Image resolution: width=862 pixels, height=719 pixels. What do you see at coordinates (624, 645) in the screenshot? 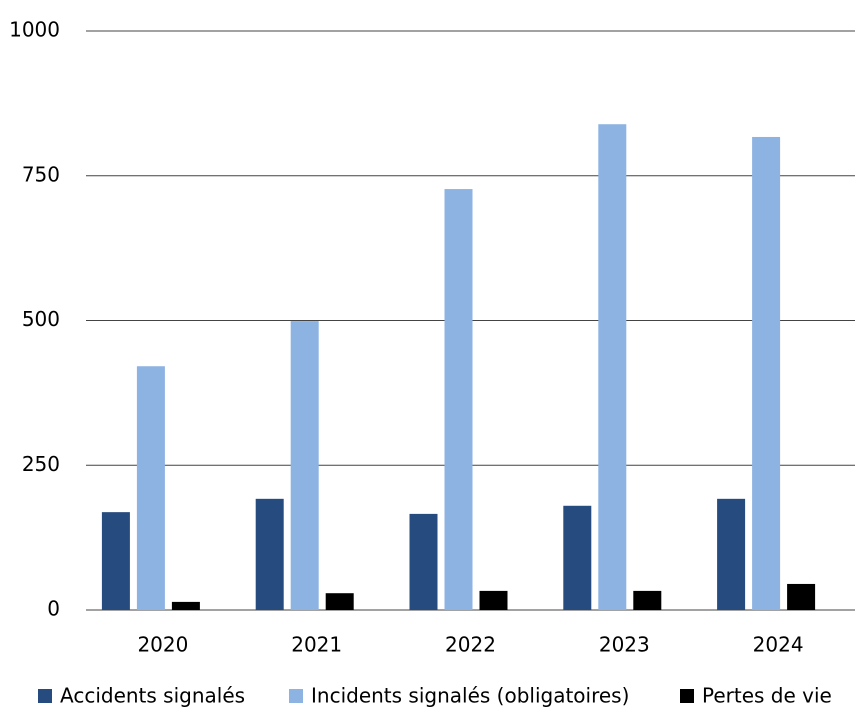
I see `x-tick-label: 2023` at bounding box center [624, 645].